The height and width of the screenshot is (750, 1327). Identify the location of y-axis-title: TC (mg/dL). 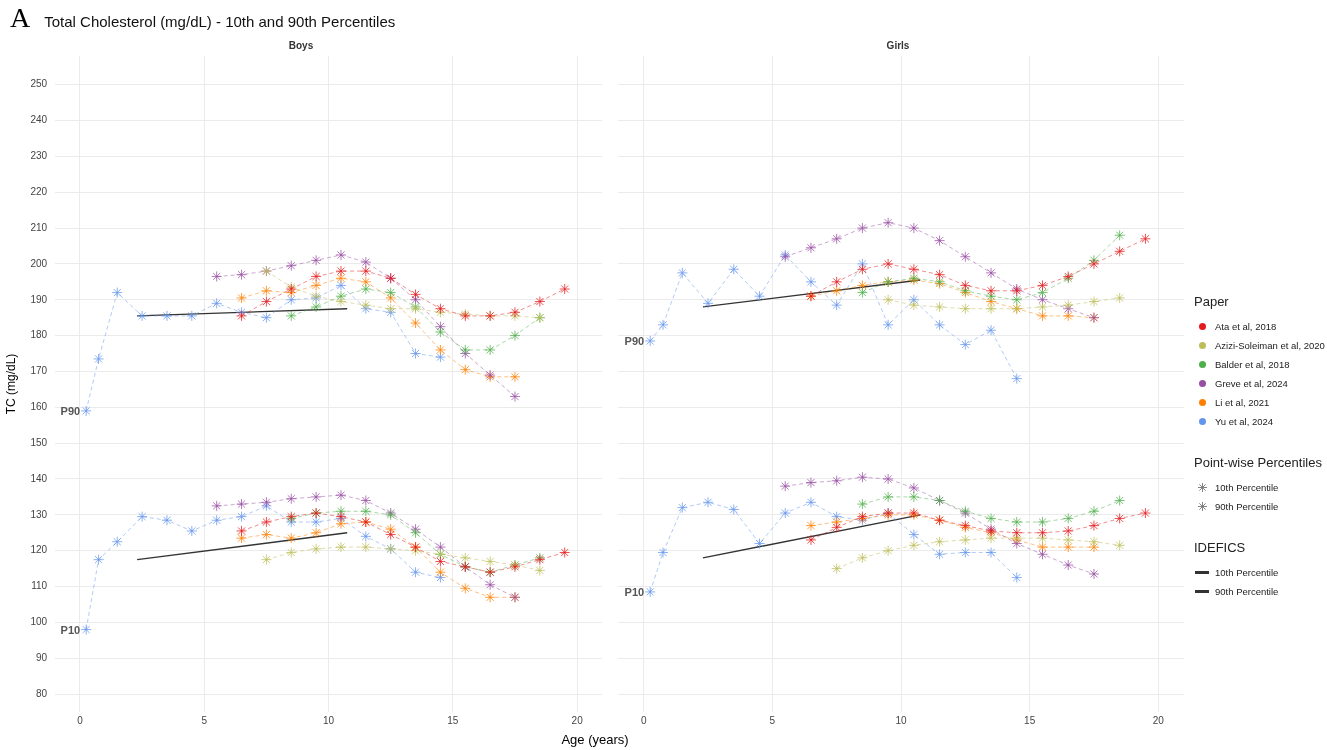
(10, 384).